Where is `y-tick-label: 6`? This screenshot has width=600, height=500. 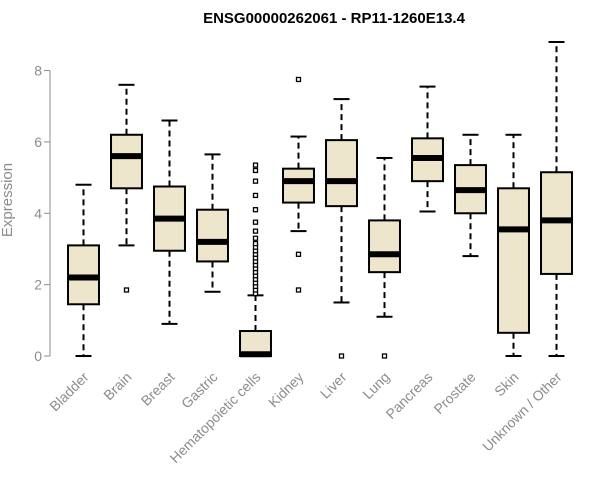
y-tick-label: 6 is located at coordinates (38, 142).